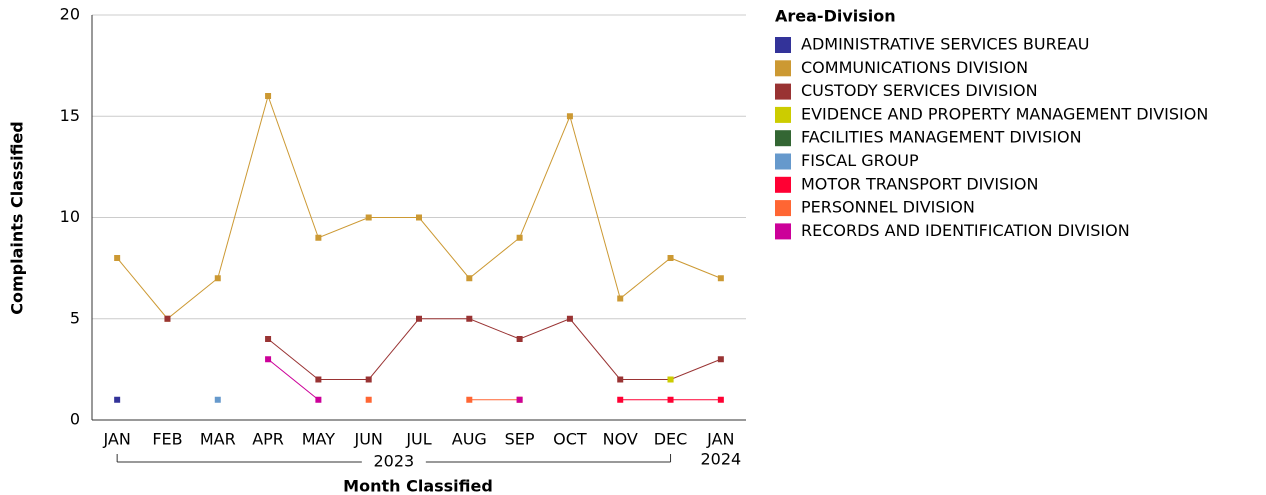  Describe the element at coordinates (965, 230) in the screenshot. I see `legend-label: RECORDS AND IDENTIFICATION DIVISION` at that location.